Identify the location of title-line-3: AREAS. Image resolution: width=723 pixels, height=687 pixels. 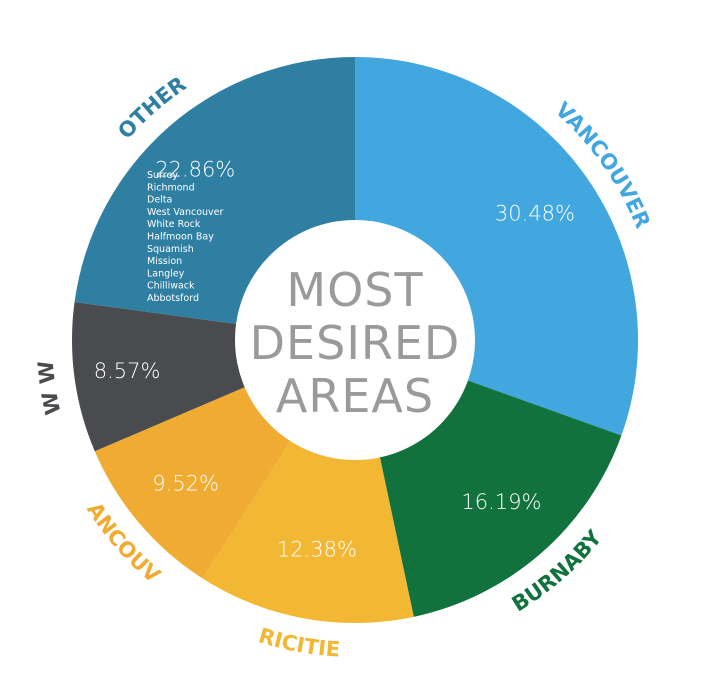
(355, 396).